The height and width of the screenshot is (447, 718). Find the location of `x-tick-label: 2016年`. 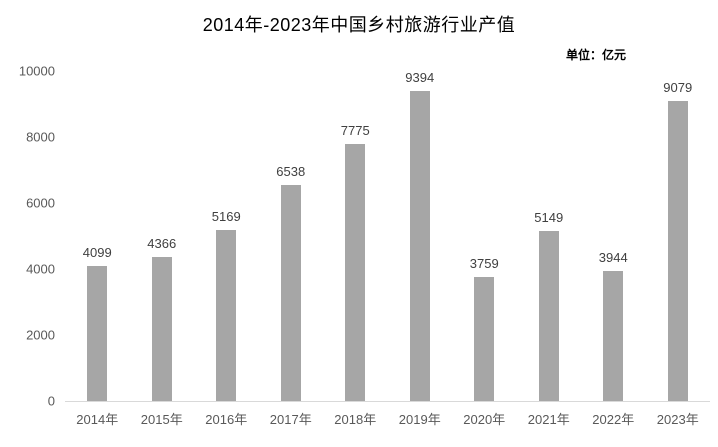

x-tick-label: 2016年 is located at coordinates (226, 419).